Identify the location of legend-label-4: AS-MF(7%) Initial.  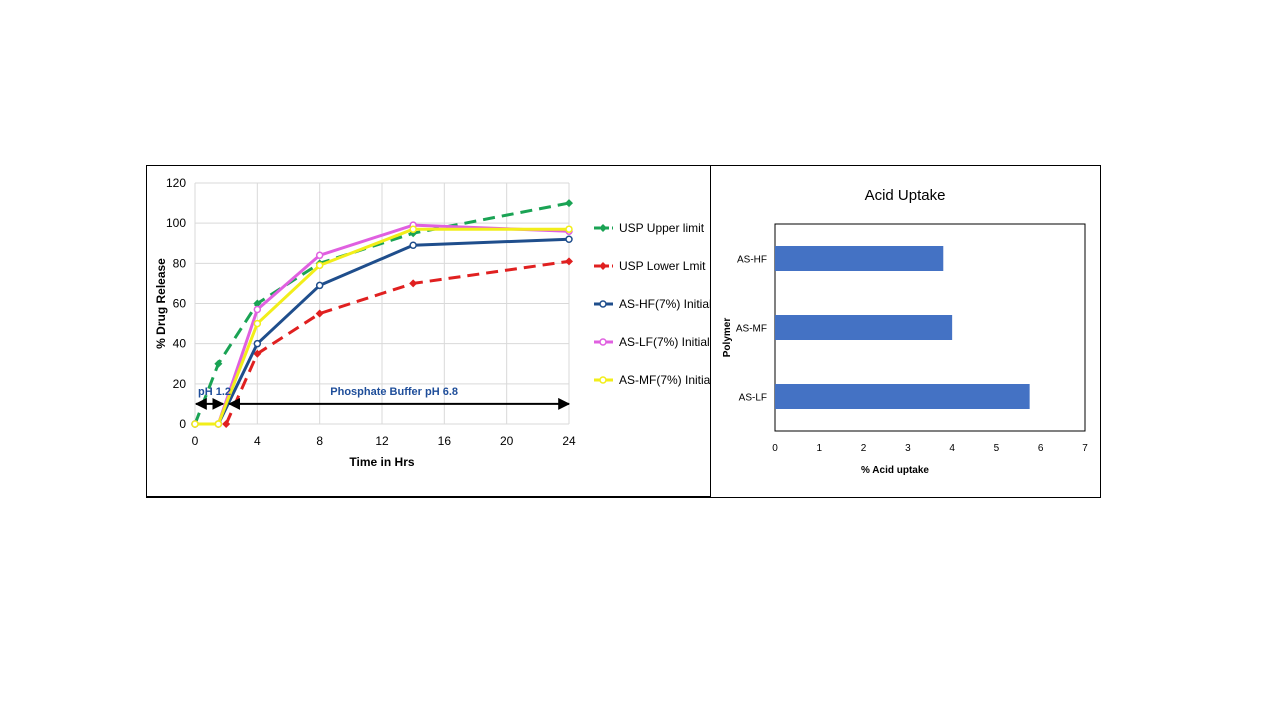
(664, 380).